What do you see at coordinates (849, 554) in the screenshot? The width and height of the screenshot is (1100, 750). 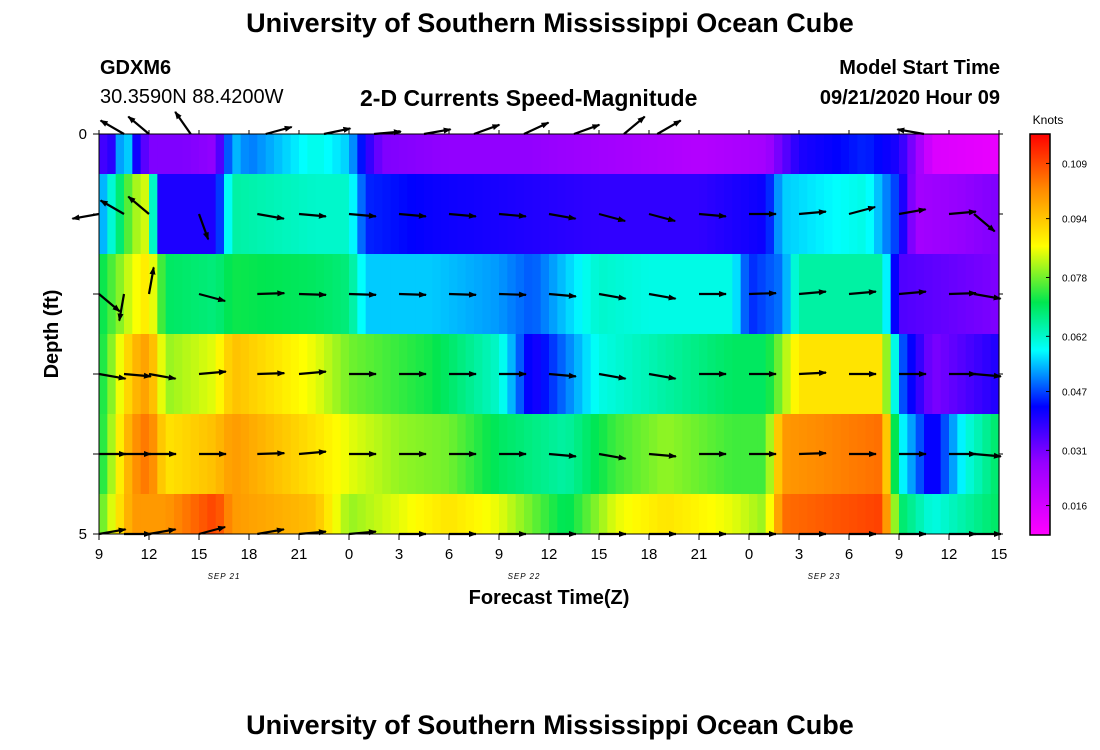 I see `x-tick-label: 6` at bounding box center [849, 554].